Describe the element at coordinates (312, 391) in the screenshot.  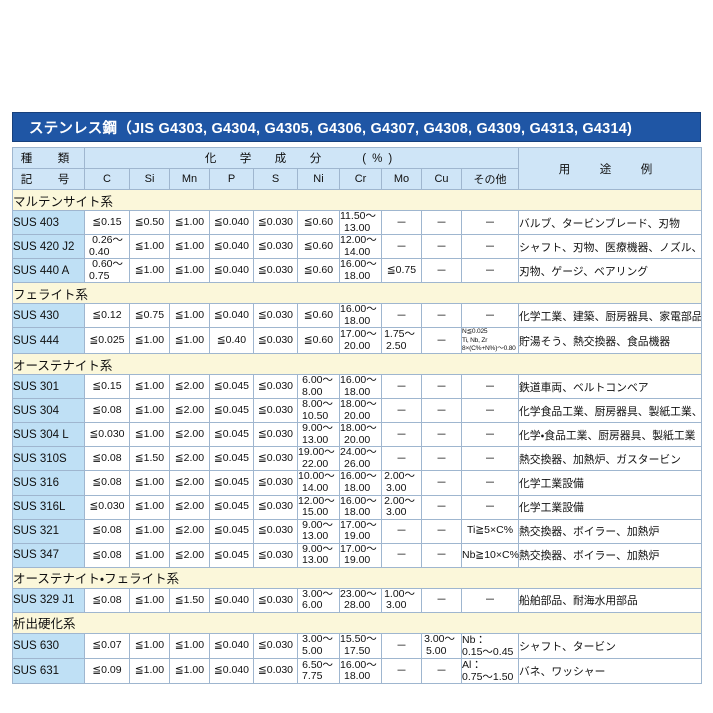
I see `range-high: 8.00` at that location.